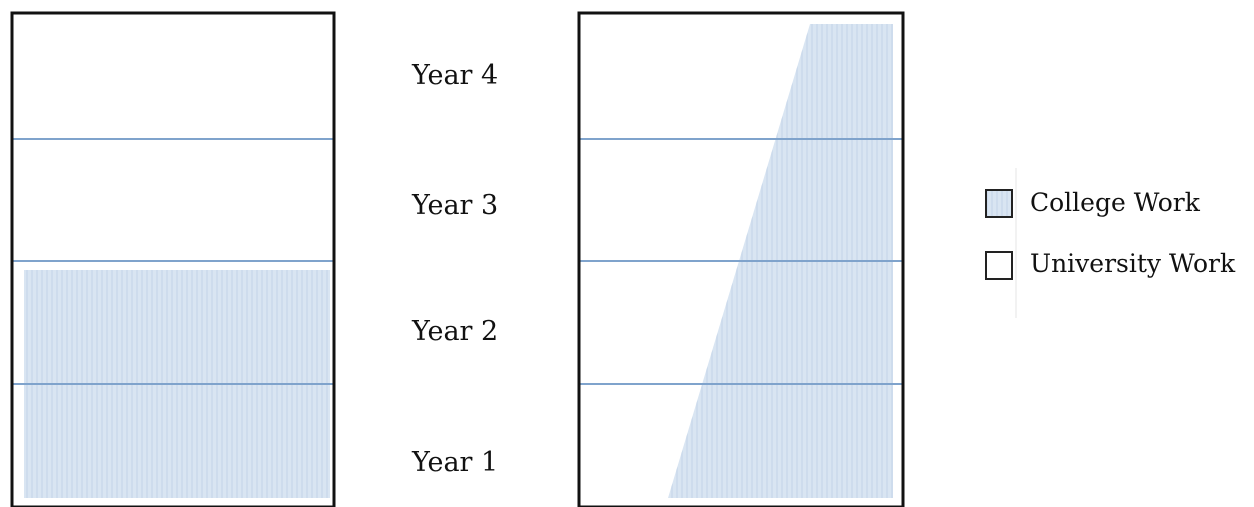  Describe the element at coordinates (454, 75) in the screenshot. I see `year-label-4: Year 4` at that location.